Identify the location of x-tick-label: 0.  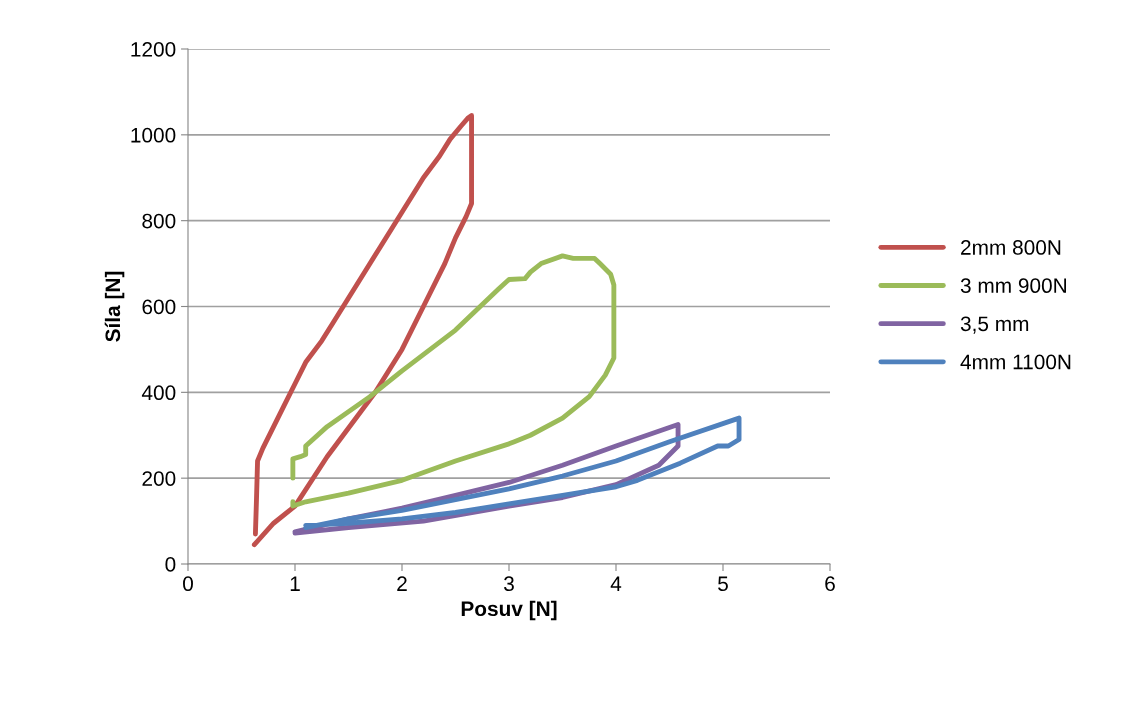
(188, 584).